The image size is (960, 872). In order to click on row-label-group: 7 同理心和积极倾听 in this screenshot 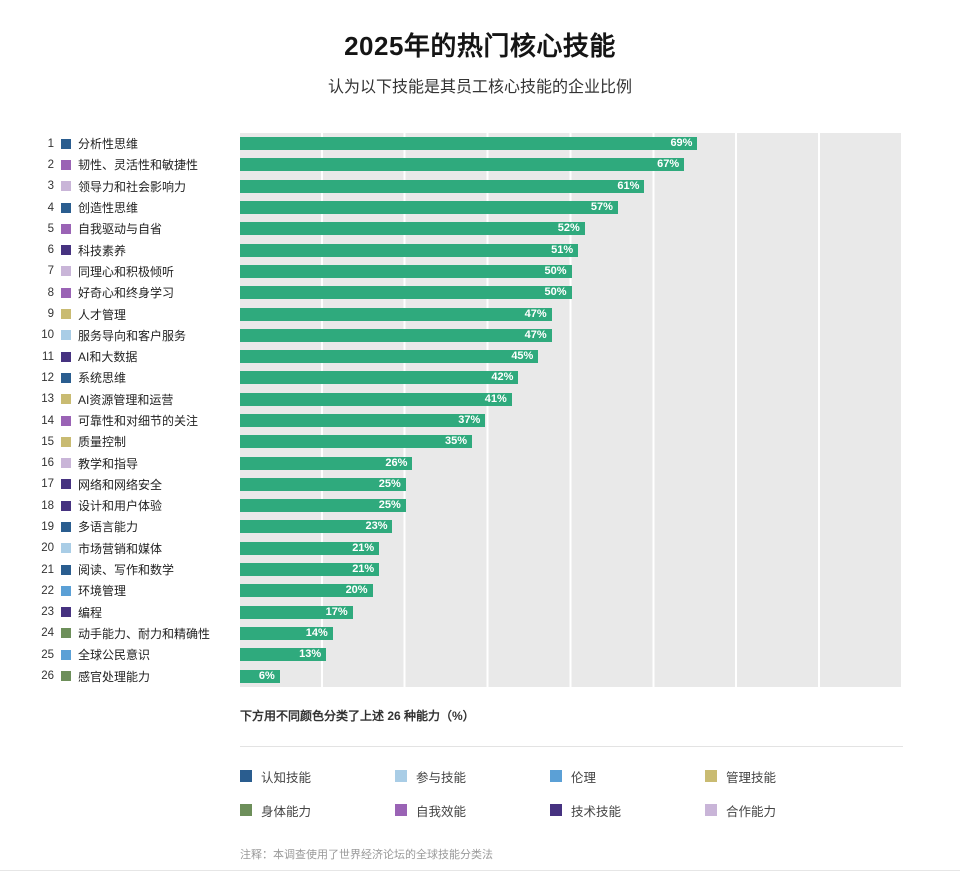, I will do `click(137, 271)`.